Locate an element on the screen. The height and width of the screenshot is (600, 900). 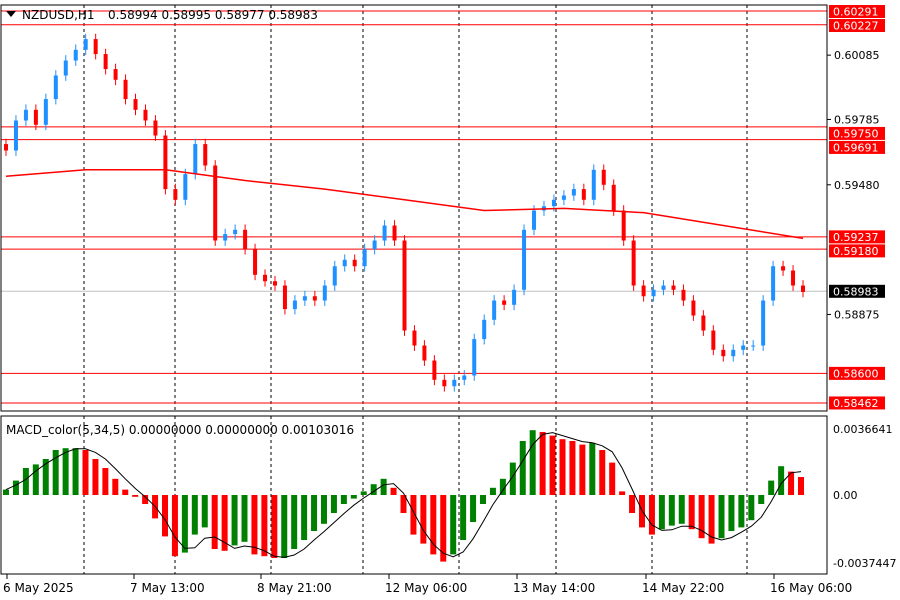
level-price-label: 0.59237 is located at coordinates (856, 237).